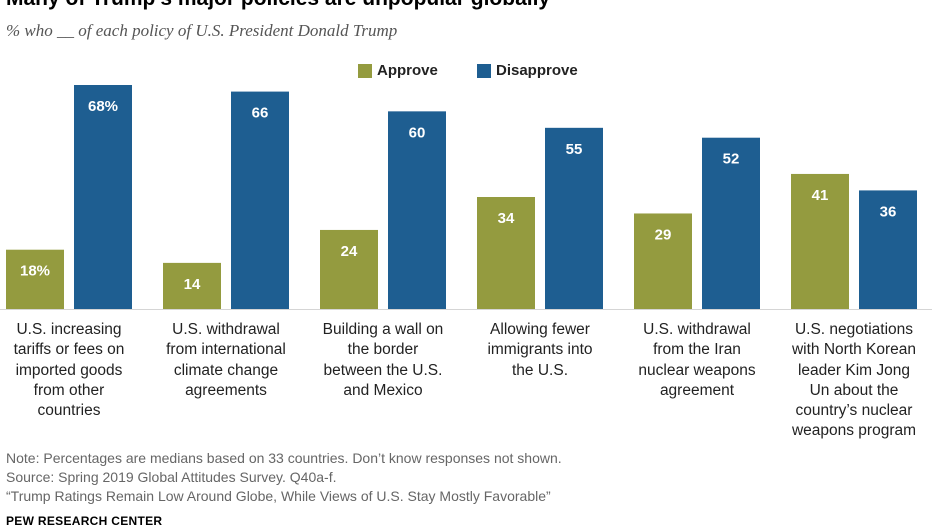 The width and height of the screenshot is (932, 528). What do you see at coordinates (35, 271) in the screenshot?
I see `data-label-approve-1: 18%` at bounding box center [35, 271].